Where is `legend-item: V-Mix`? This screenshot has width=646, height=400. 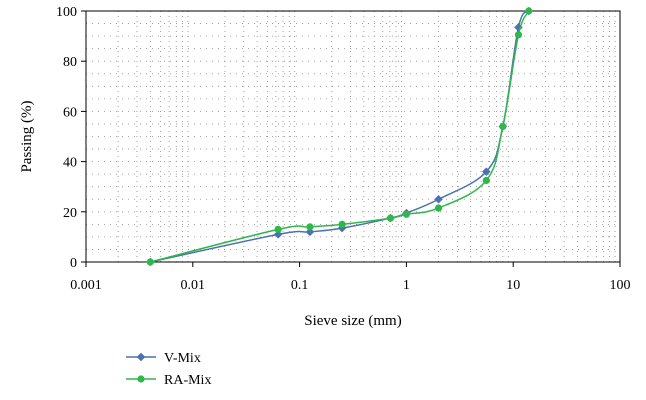
legend-item: V-Mix is located at coordinates (163, 358).